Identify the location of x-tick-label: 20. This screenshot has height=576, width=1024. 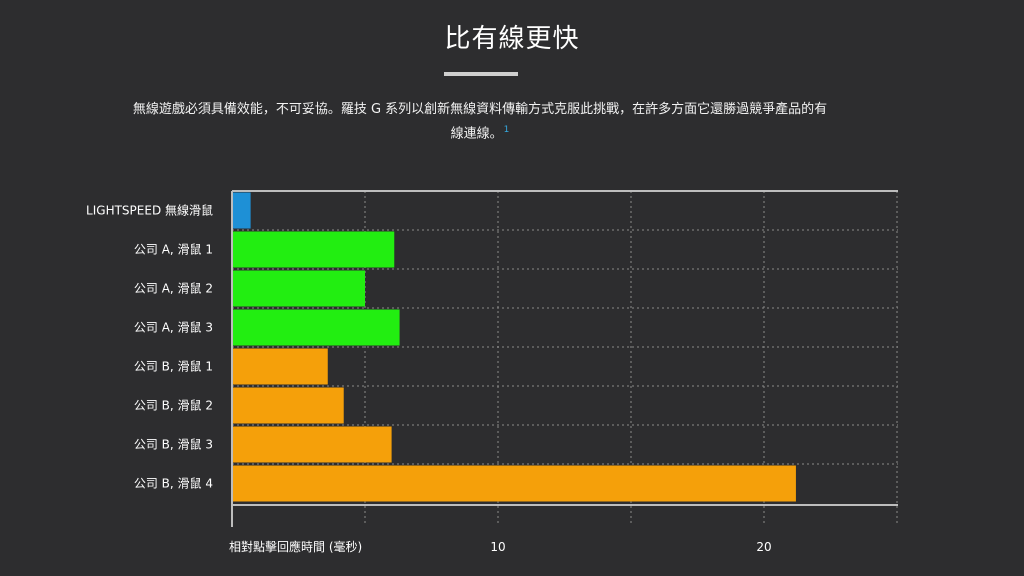
(763, 547).